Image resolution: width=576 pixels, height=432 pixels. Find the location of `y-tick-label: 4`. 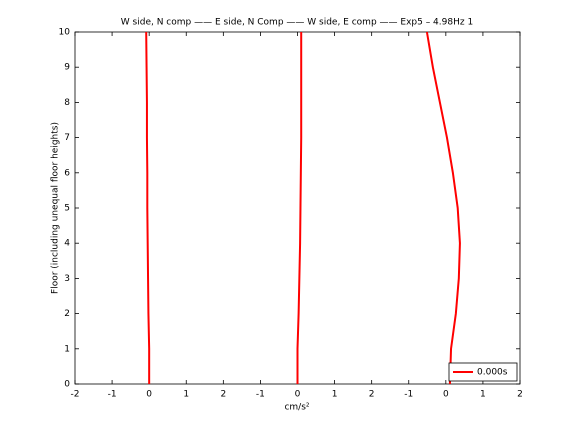

y-tick-label: 4 is located at coordinates (67, 244).